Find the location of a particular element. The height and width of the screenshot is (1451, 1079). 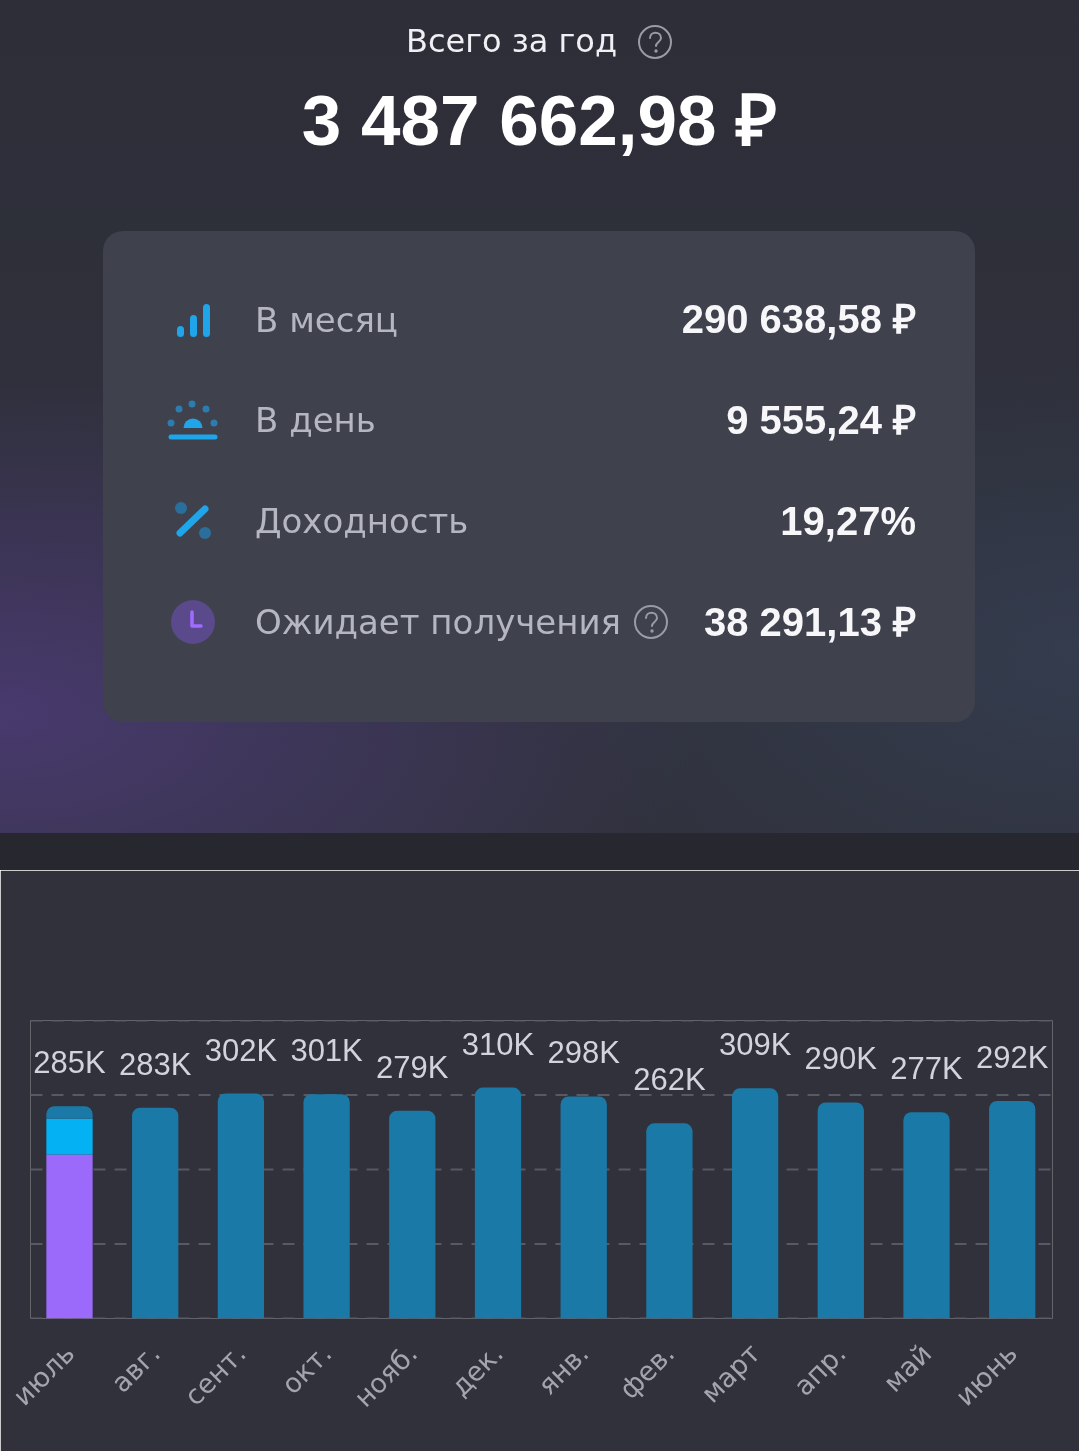

data-label: 292K is located at coordinates (1012, 1057).